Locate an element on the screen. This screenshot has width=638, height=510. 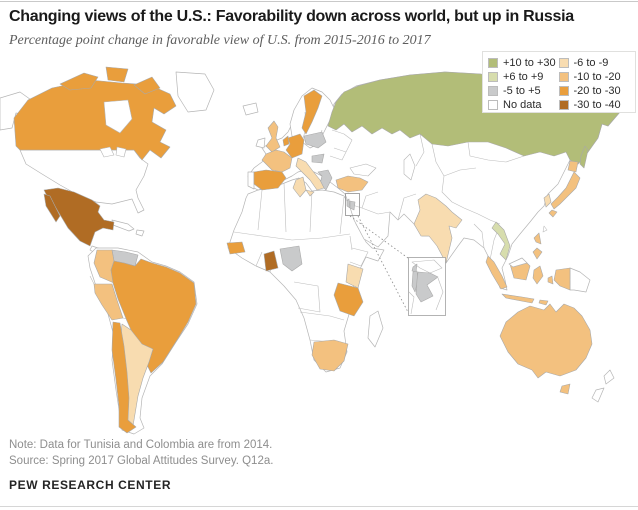
country-jordan-inset is located at coordinates (427, 287).